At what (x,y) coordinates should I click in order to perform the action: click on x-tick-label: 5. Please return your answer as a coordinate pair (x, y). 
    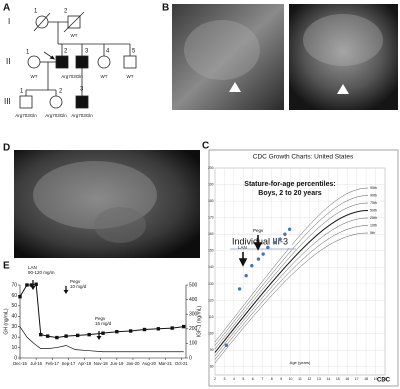
    Looking at the image, I should click on (243, 379).